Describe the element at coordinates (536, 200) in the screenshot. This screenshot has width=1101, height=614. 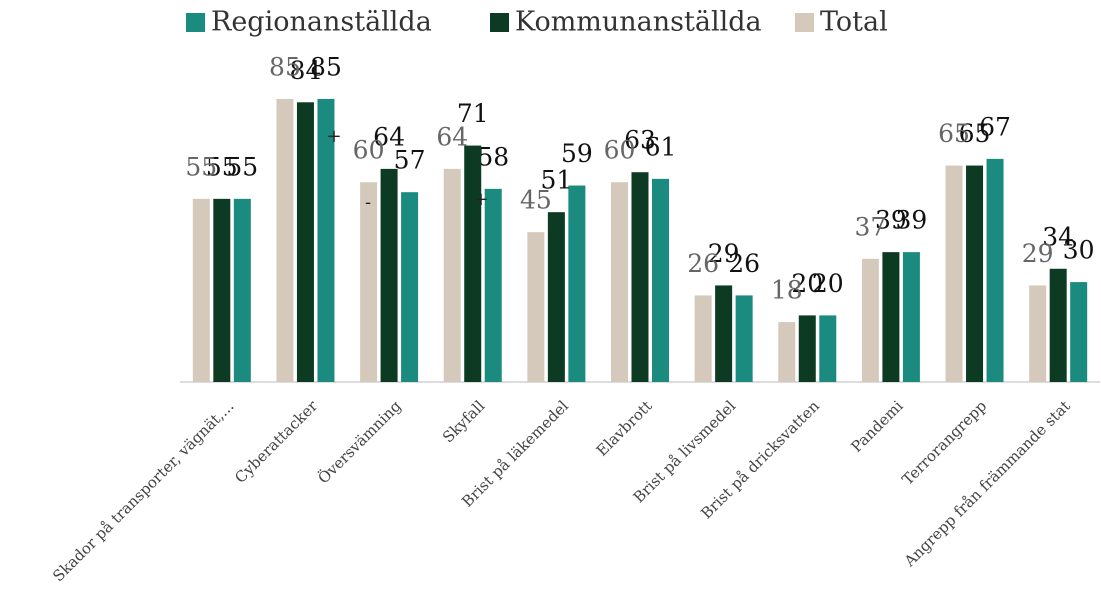
I see `data-label: 45` at that location.